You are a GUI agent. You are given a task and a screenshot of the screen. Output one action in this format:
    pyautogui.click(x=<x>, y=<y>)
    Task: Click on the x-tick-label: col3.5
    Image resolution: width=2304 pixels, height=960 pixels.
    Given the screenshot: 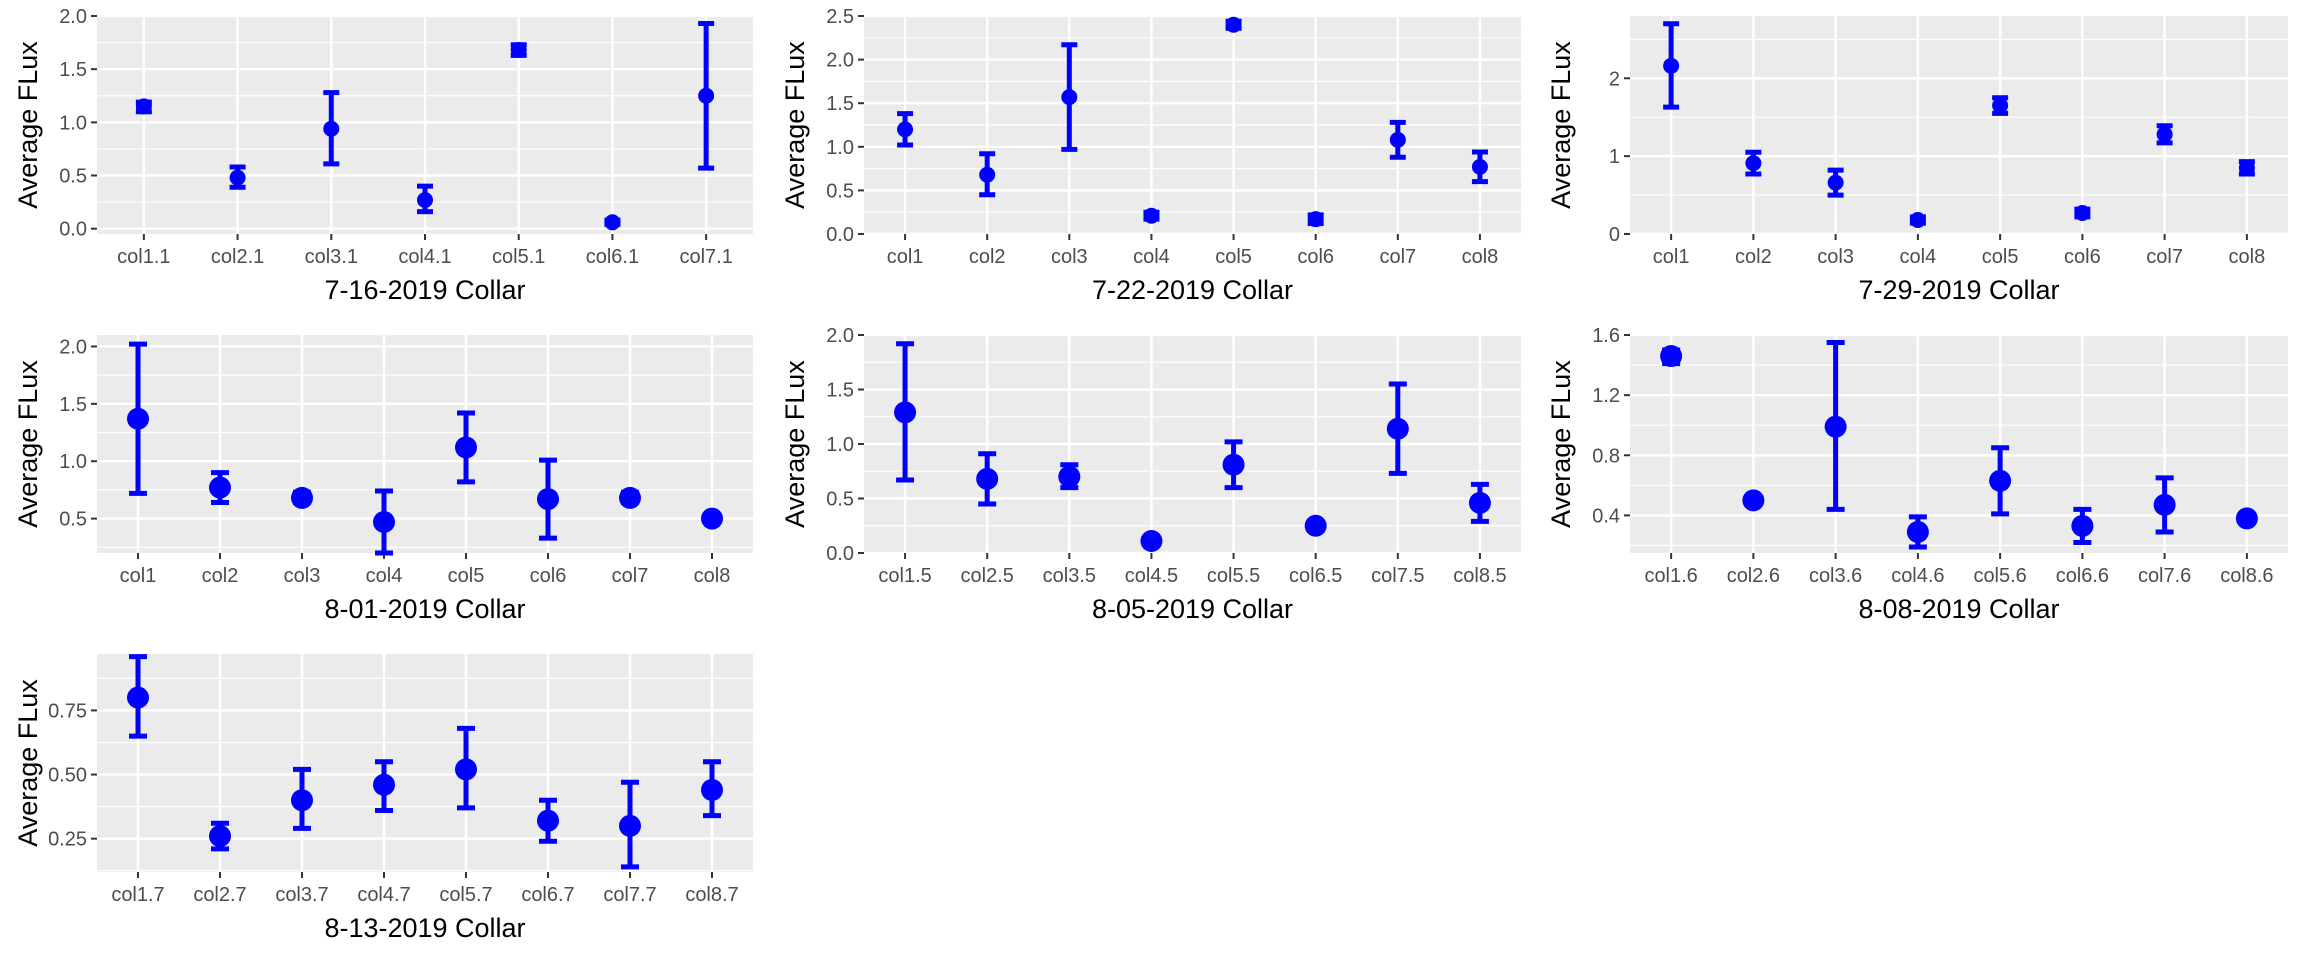 What is the action you would take?
    pyautogui.click(x=1069, y=576)
    